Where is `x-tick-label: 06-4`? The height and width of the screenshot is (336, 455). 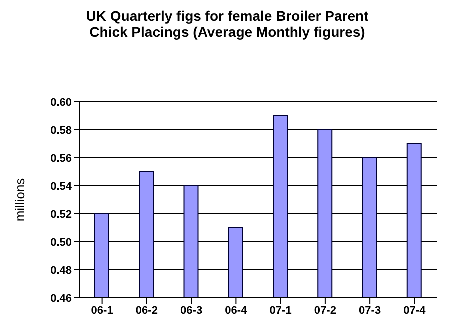
x-tick-label: 06-4 is located at coordinates (236, 310).